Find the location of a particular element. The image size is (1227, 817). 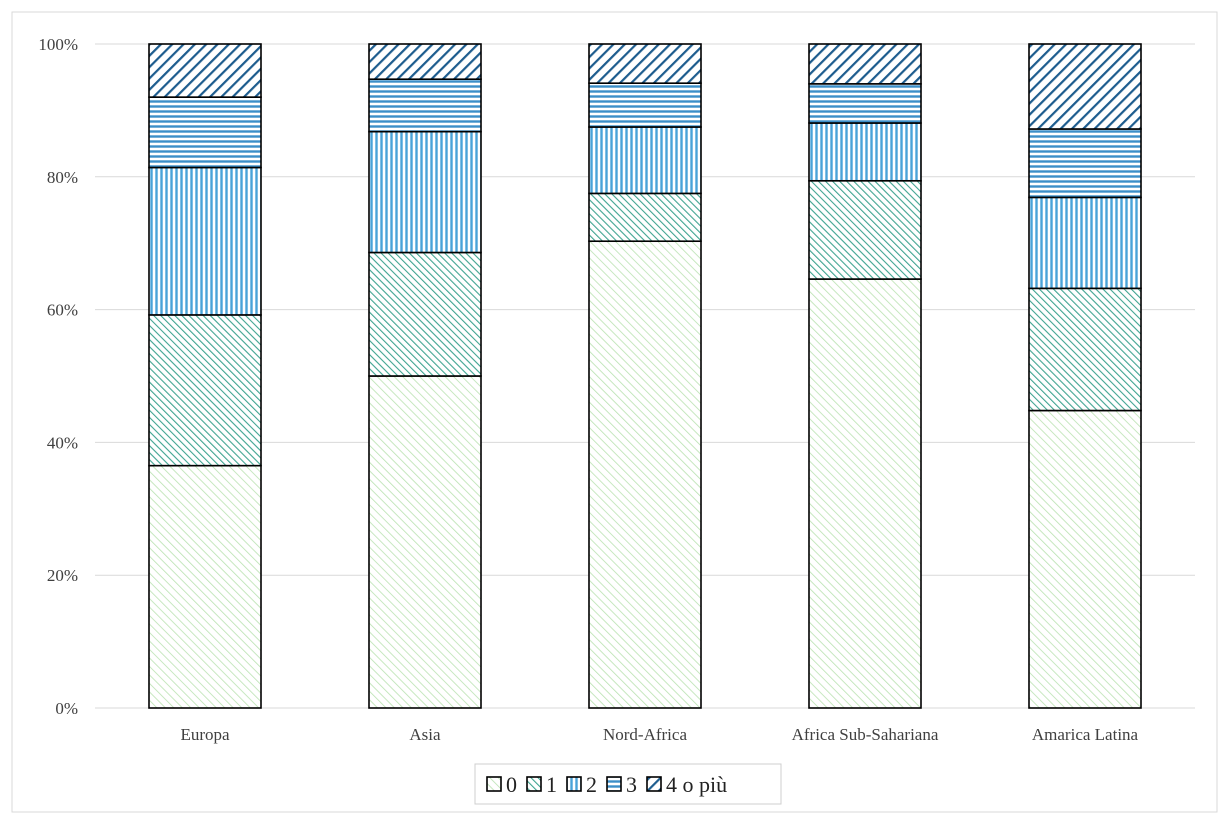

legend-label-1: 1 is located at coordinates (551, 784).